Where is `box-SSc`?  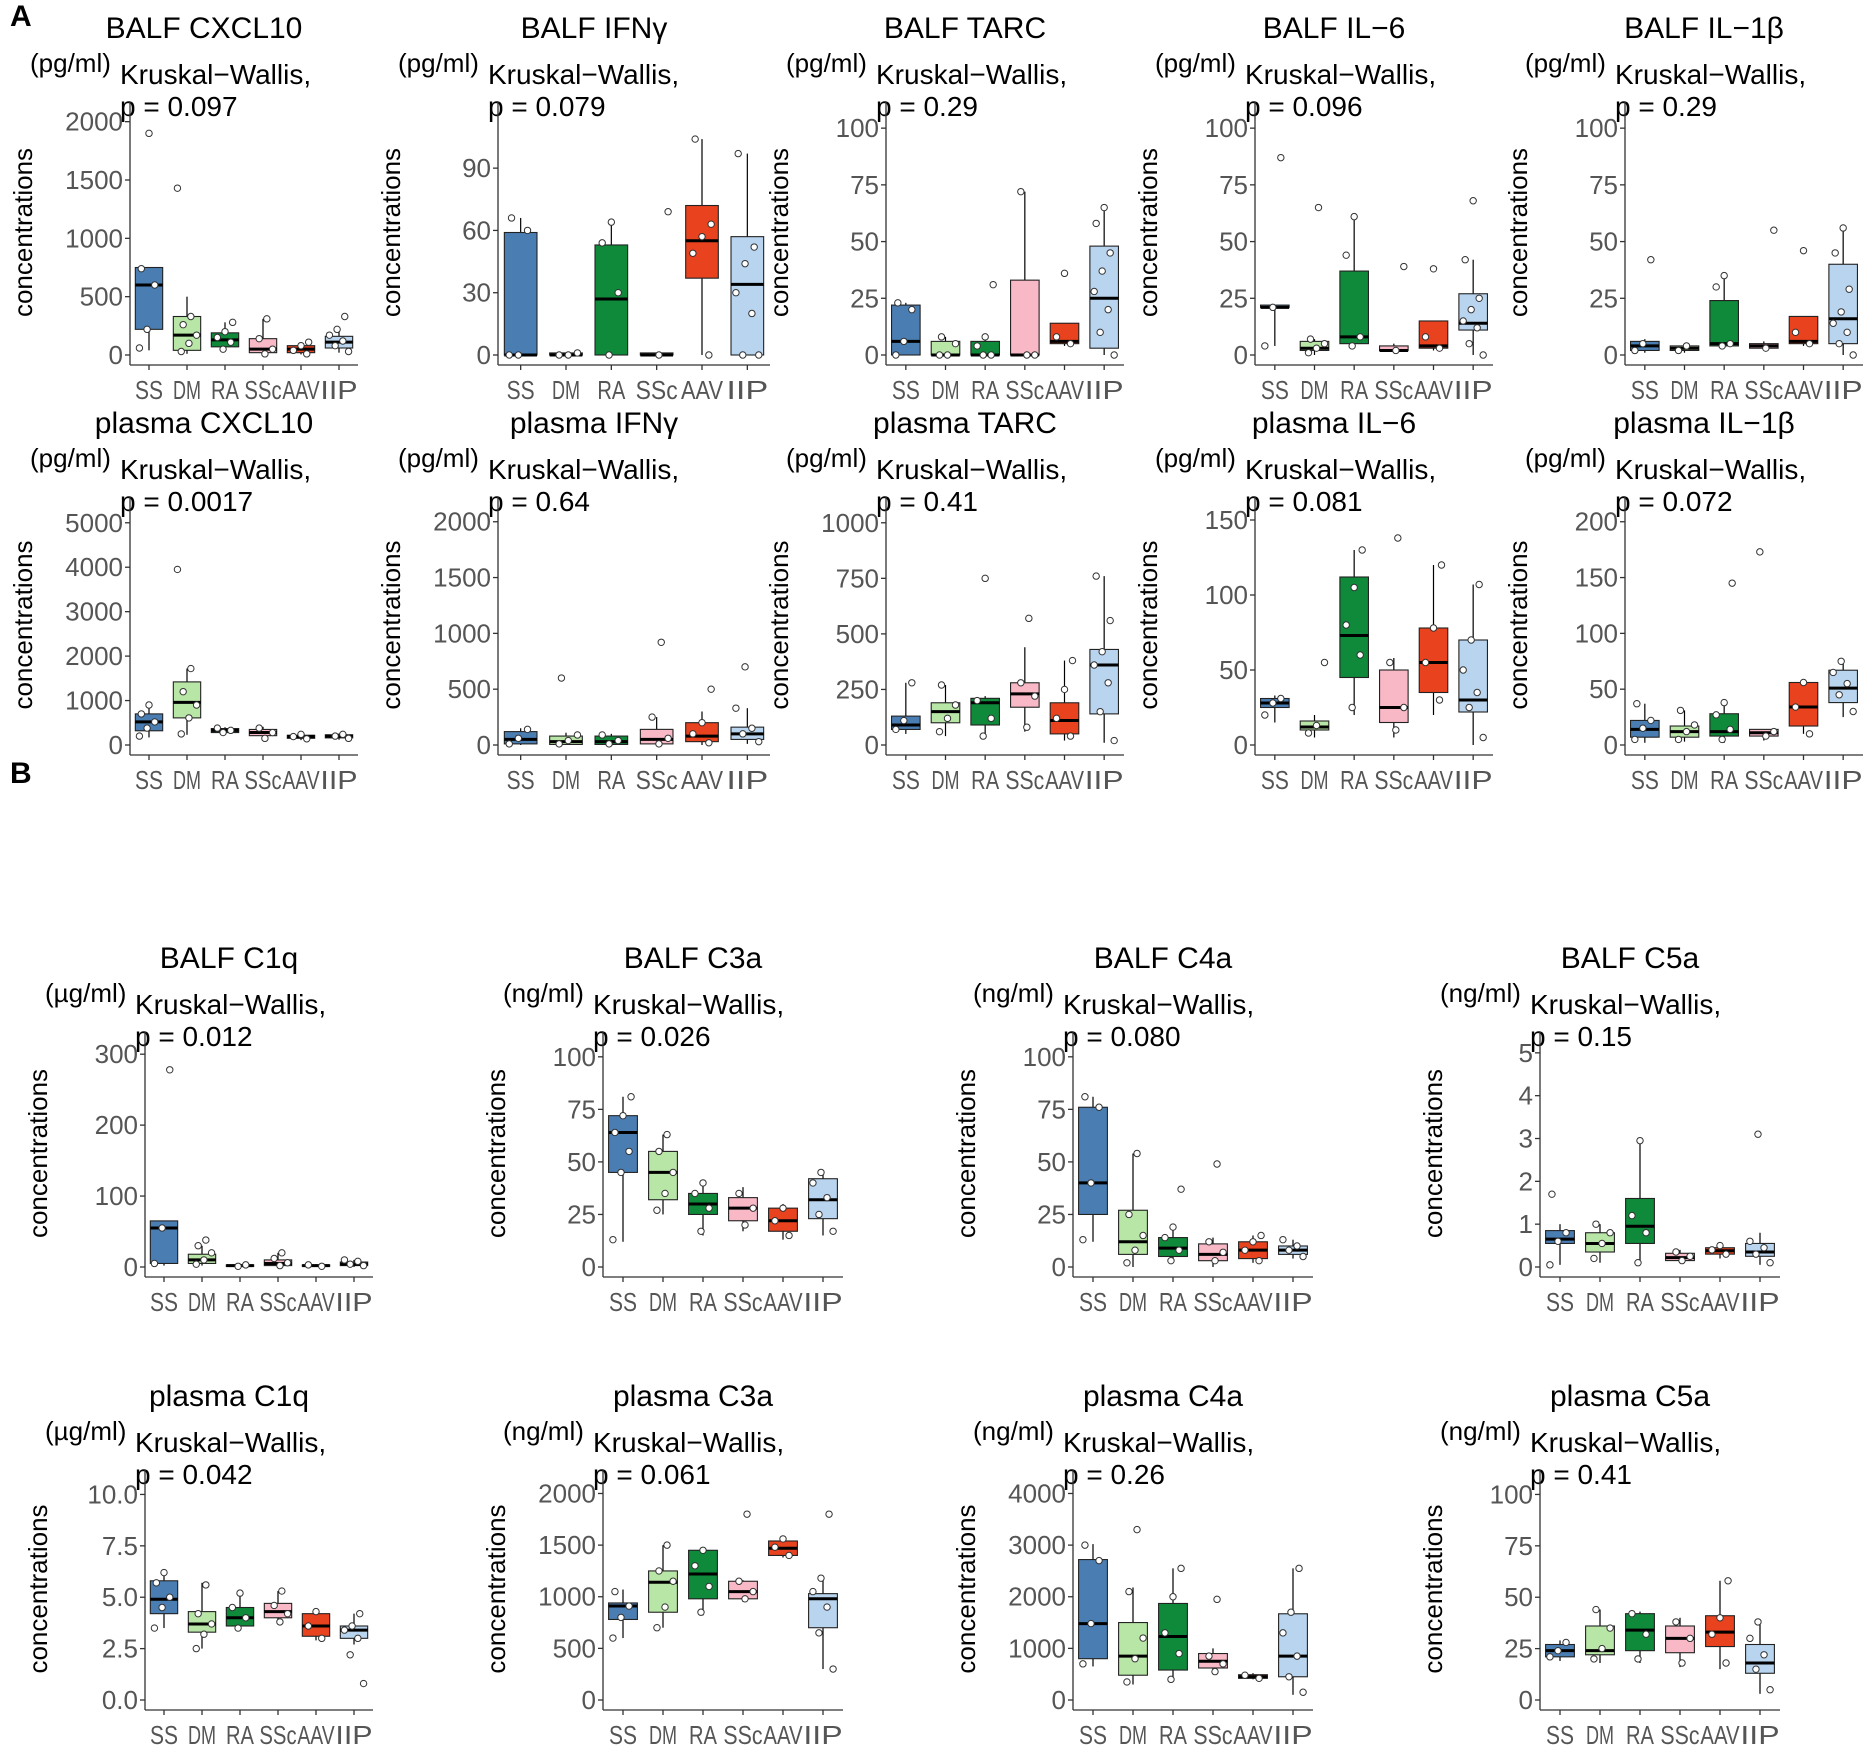 box-SSc is located at coordinates (263, 733).